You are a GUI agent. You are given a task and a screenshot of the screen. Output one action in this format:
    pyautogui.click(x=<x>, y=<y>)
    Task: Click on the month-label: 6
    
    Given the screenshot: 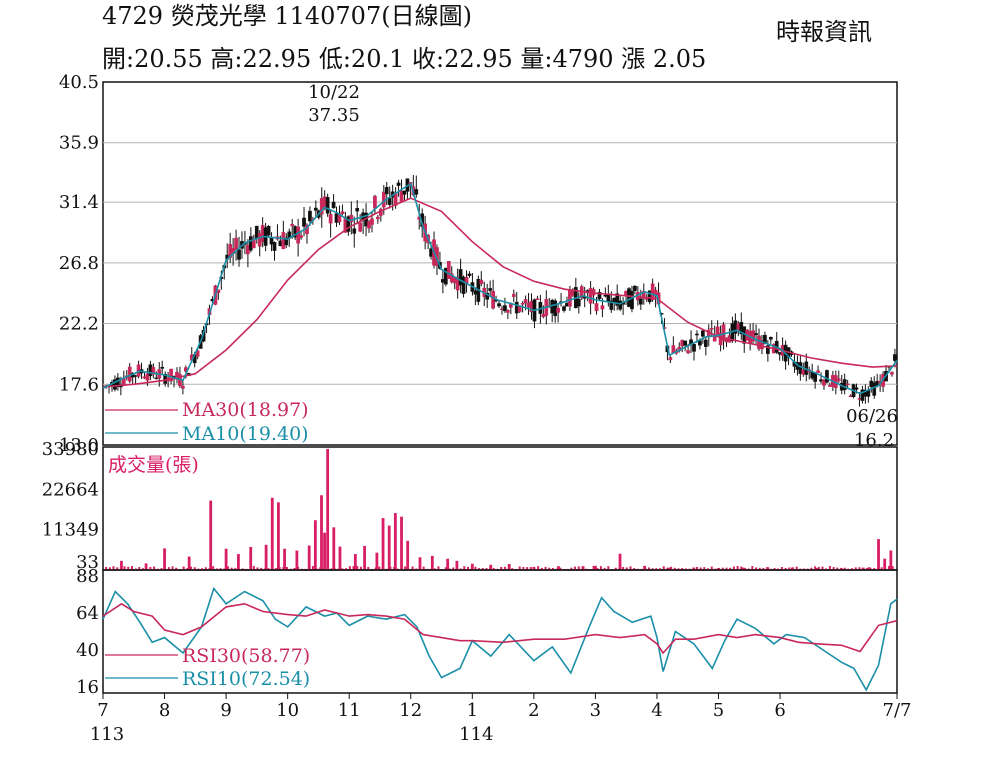 What is the action you would take?
    pyautogui.click(x=779, y=710)
    